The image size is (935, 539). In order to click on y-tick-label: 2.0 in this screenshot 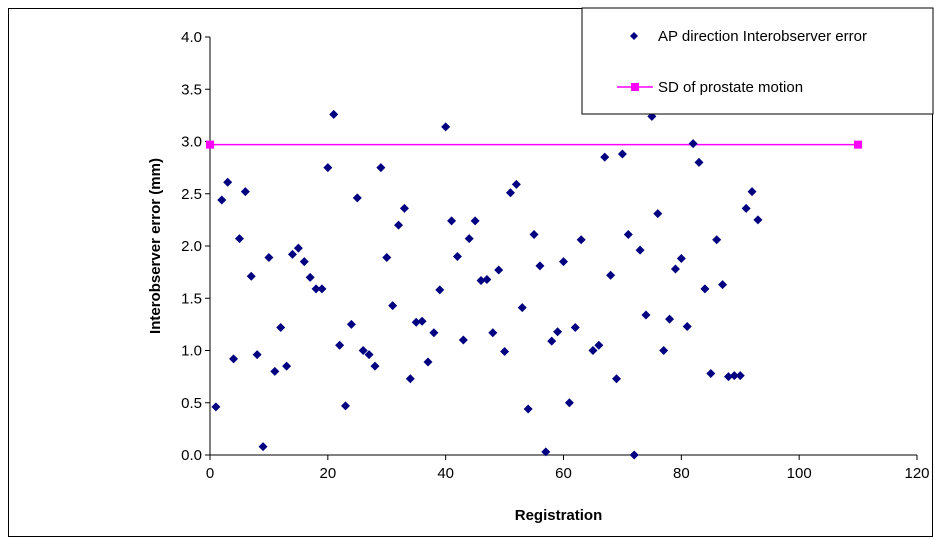, I will do `click(191, 246)`.